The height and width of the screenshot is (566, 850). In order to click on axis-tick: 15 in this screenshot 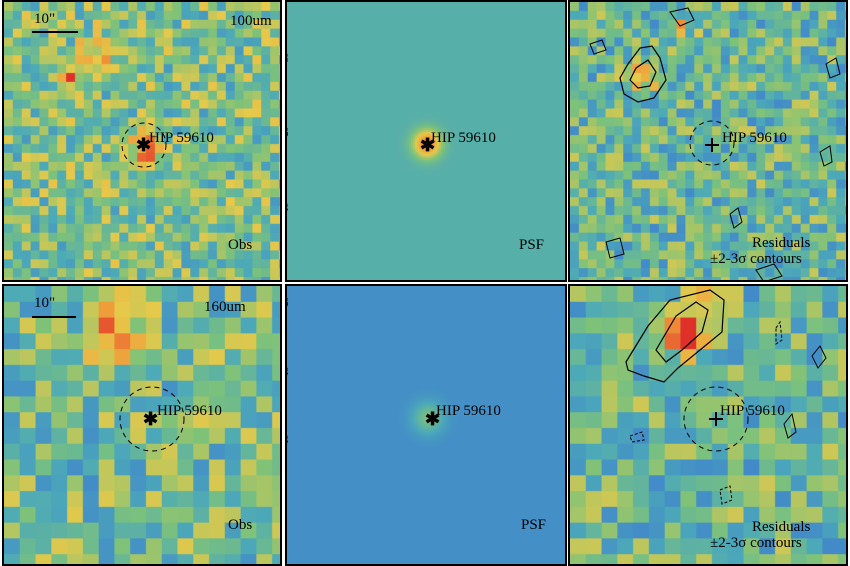, I will do `click(287, 371)`.